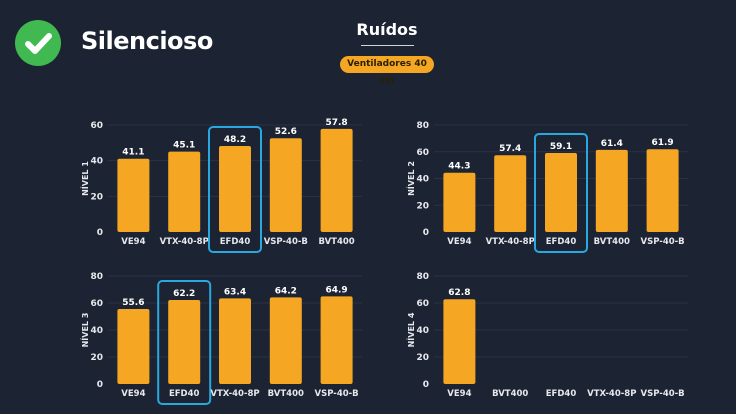 The height and width of the screenshot is (414, 736). What do you see at coordinates (387, 45) in the screenshot?
I see `section-divider` at bounding box center [387, 45].